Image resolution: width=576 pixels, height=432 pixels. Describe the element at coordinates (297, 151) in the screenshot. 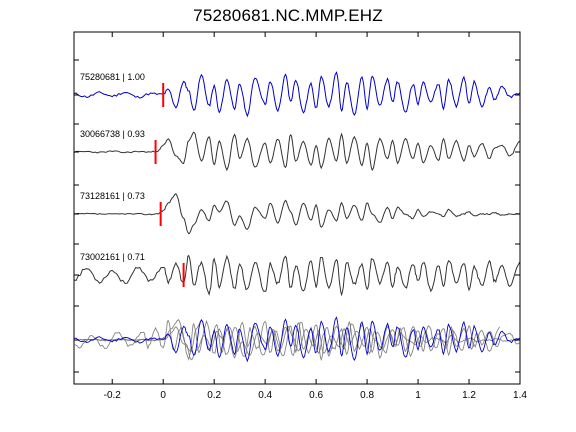

I see `trace-2-waveform` at that location.